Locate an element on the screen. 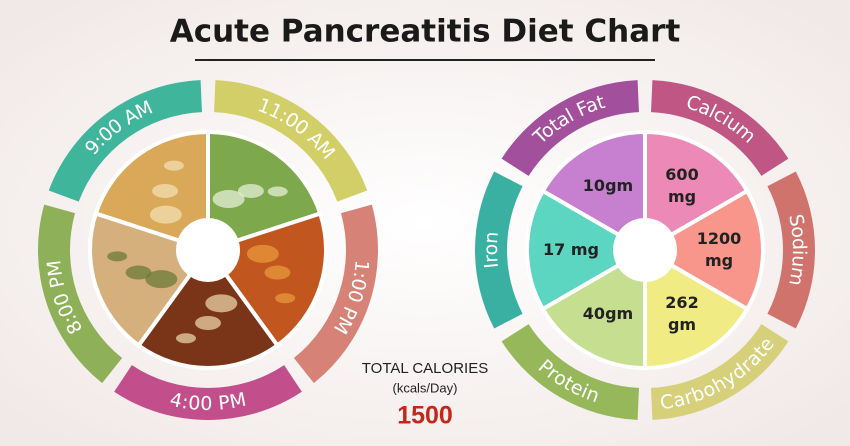  ring-label: Iron is located at coordinates (491, 250).